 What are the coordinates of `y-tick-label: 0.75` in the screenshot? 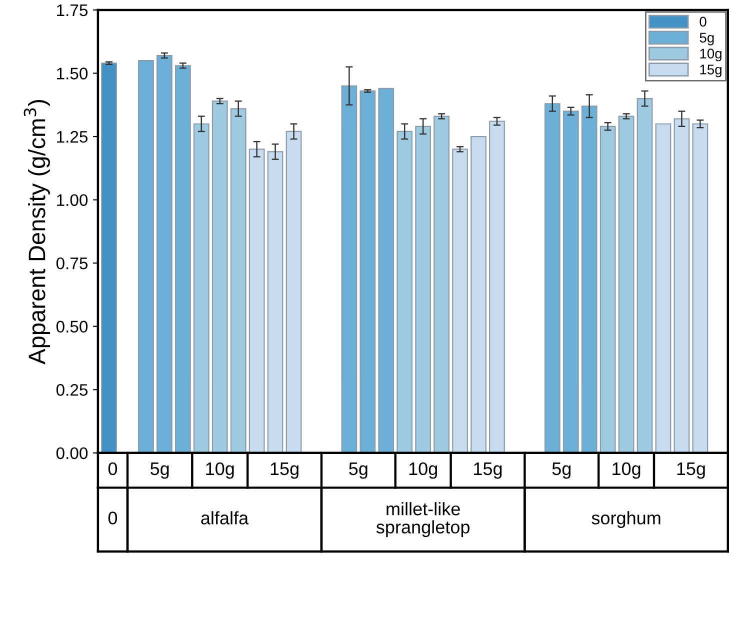 It's located at (72, 263).